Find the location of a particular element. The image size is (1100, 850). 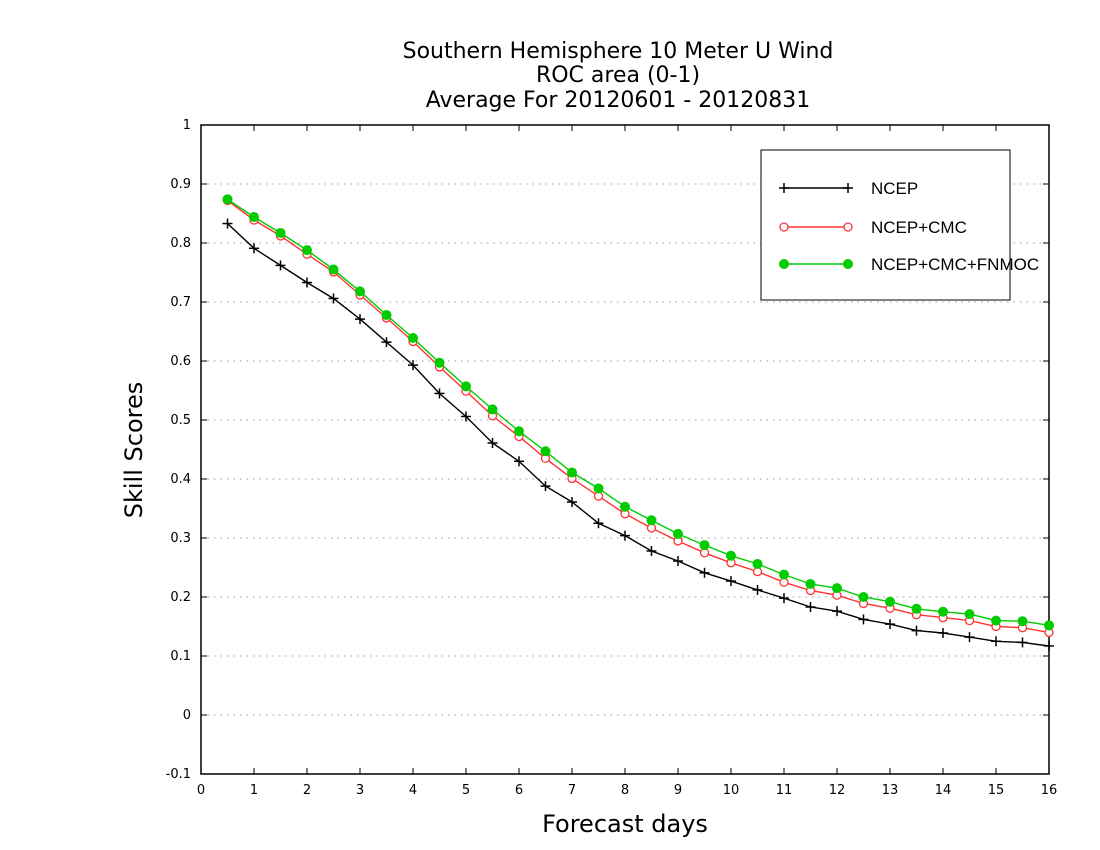

legend-ncep-cmc-fnmoc: NCEP+CMC+FNMOC is located at coordinates (909, 264).